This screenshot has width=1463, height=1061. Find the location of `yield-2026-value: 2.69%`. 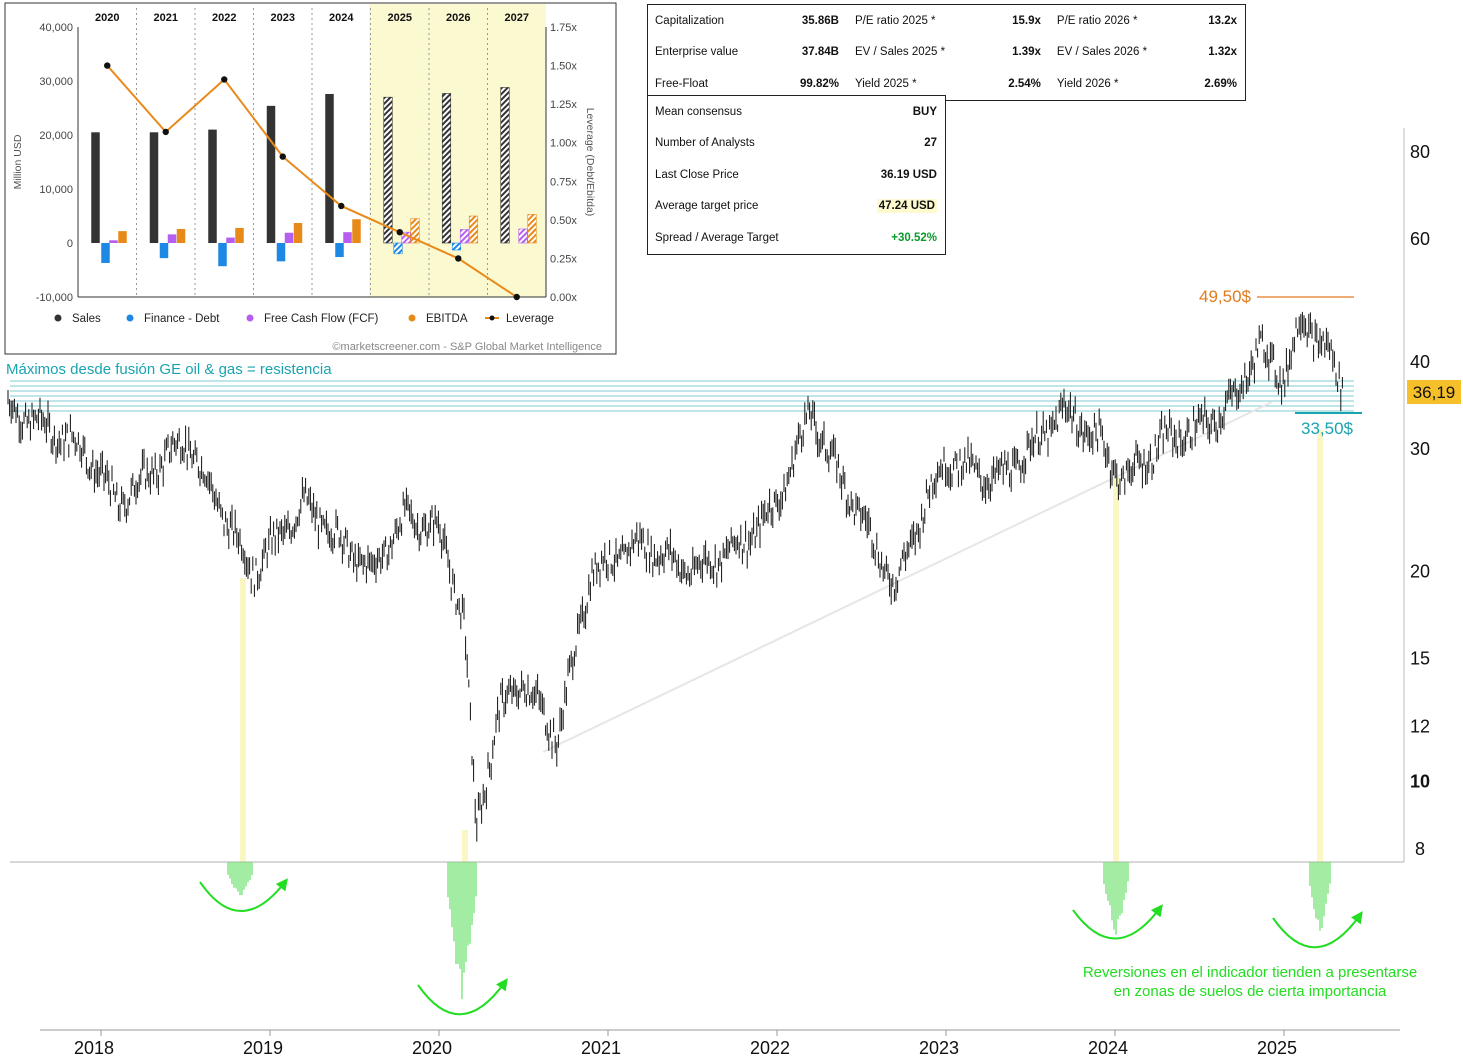

yield-2026-value: 2.69% is located at coordinates (1221, 83).